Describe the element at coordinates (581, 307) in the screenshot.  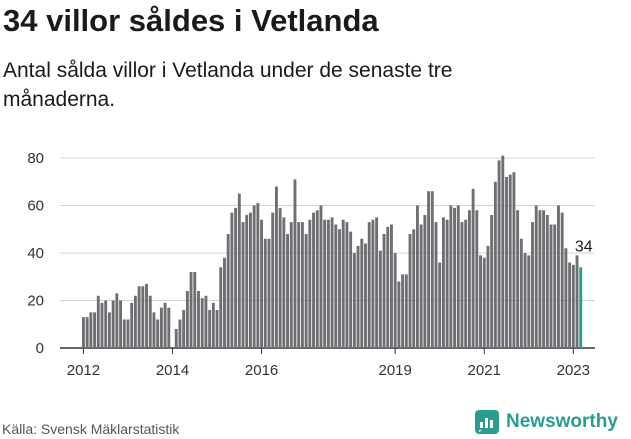
I see `bar-highlight` at that location.